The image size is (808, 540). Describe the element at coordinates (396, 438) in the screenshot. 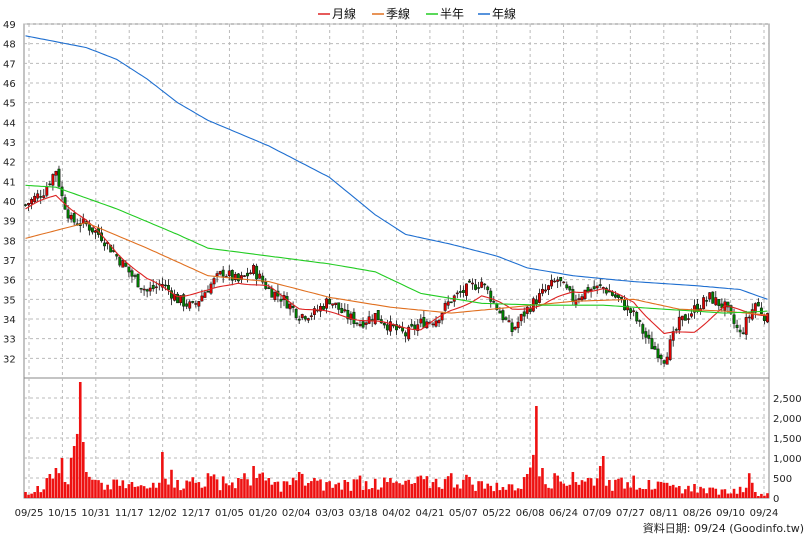

I see `volume-grid` at that location.